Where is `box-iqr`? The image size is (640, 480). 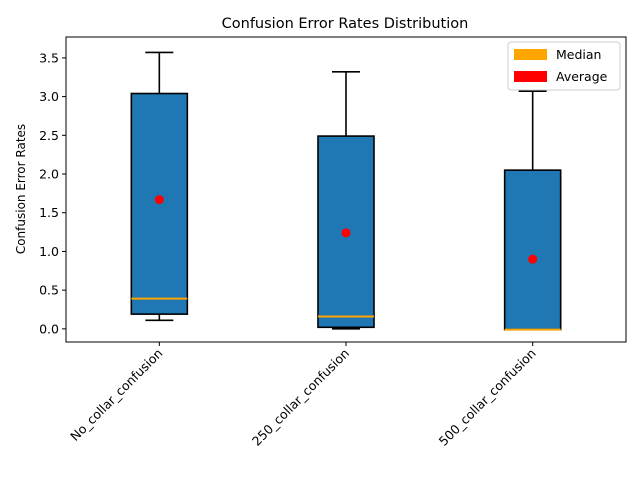 box-iqr is located at coordinates (532, 250).